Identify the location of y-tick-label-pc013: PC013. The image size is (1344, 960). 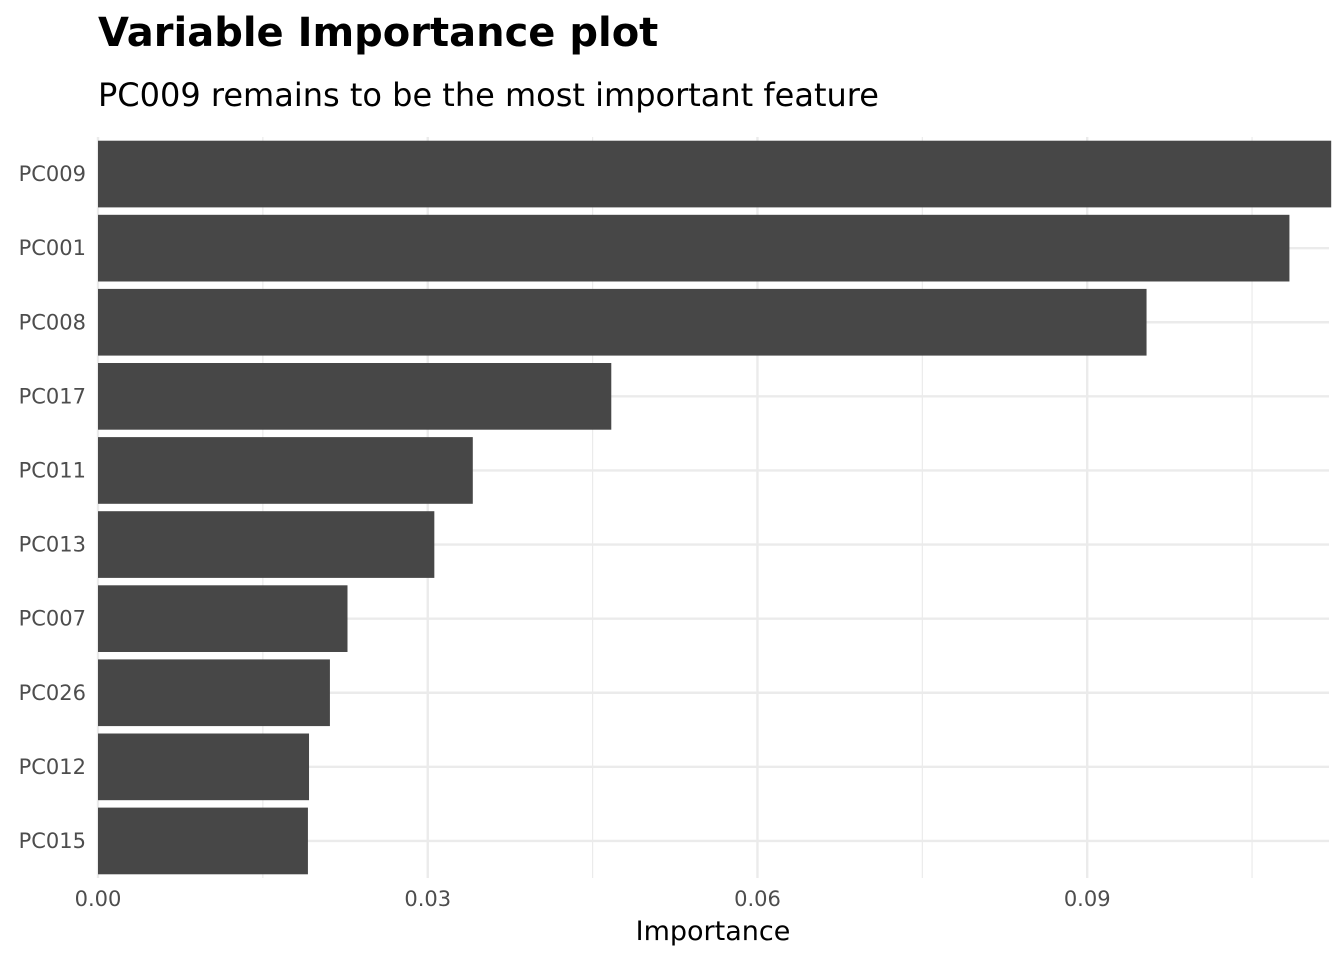
(52, 545).